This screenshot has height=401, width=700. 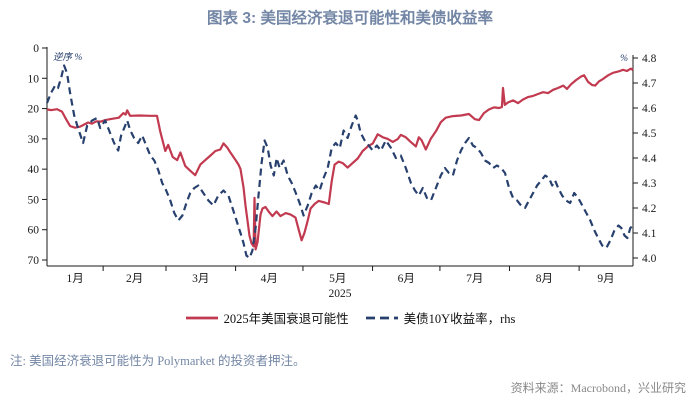 What do you see at coordinates (649, 109) in the screenshot?
I see `tick-label: 4.6` at bounding box center [649, 109].